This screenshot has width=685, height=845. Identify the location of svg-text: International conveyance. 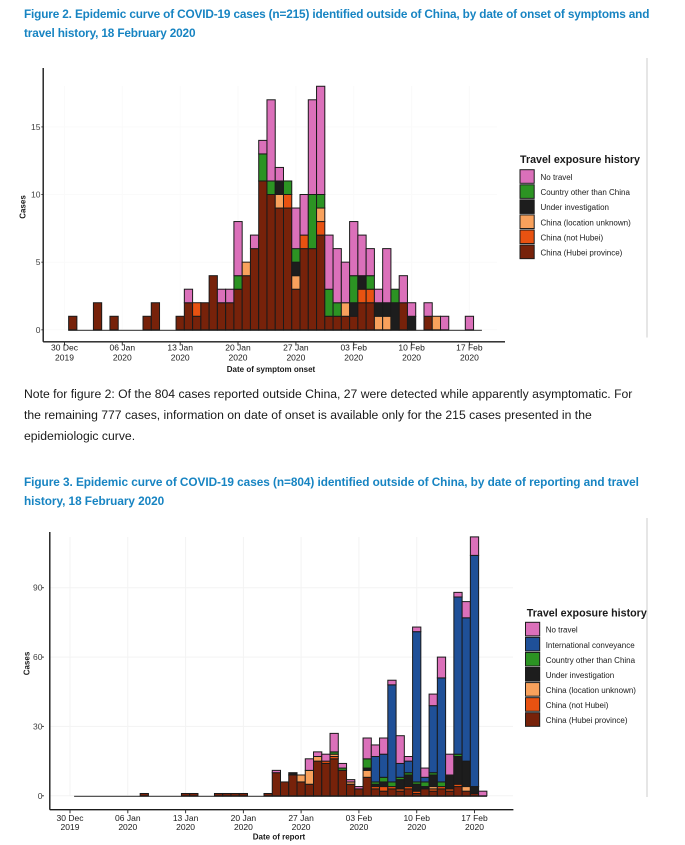
(591, 645).